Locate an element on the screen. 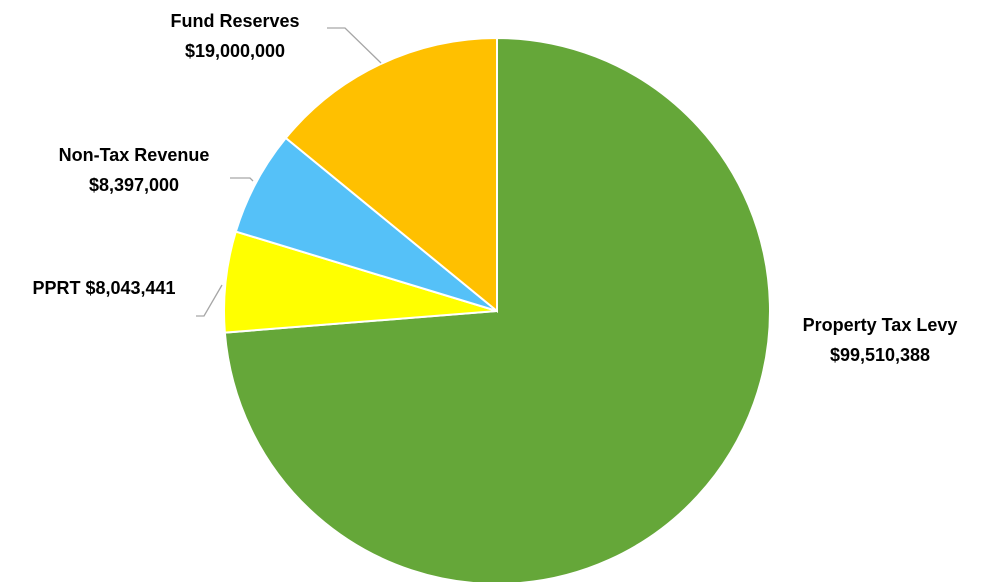 The width and height of the screenshot is (982, 582). label-pprt: PPRT $8,043,441 is located at coordinates (103, 288).